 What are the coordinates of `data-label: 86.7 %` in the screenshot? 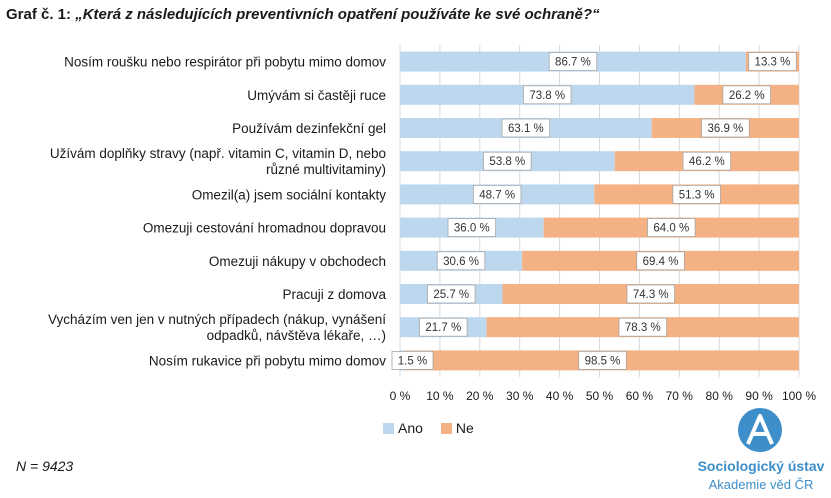 It's located at (573, 63).